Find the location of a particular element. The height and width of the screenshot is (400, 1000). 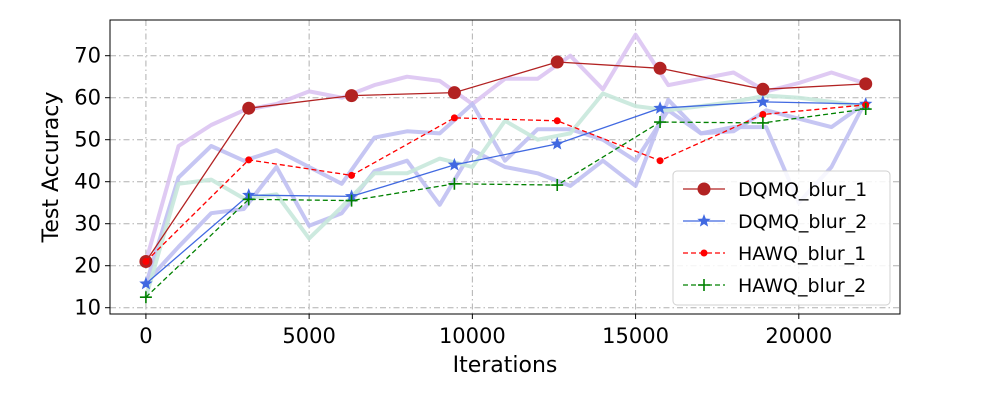

legend-item: DQMQ_blur_1 is located at coordinates (775, 190).